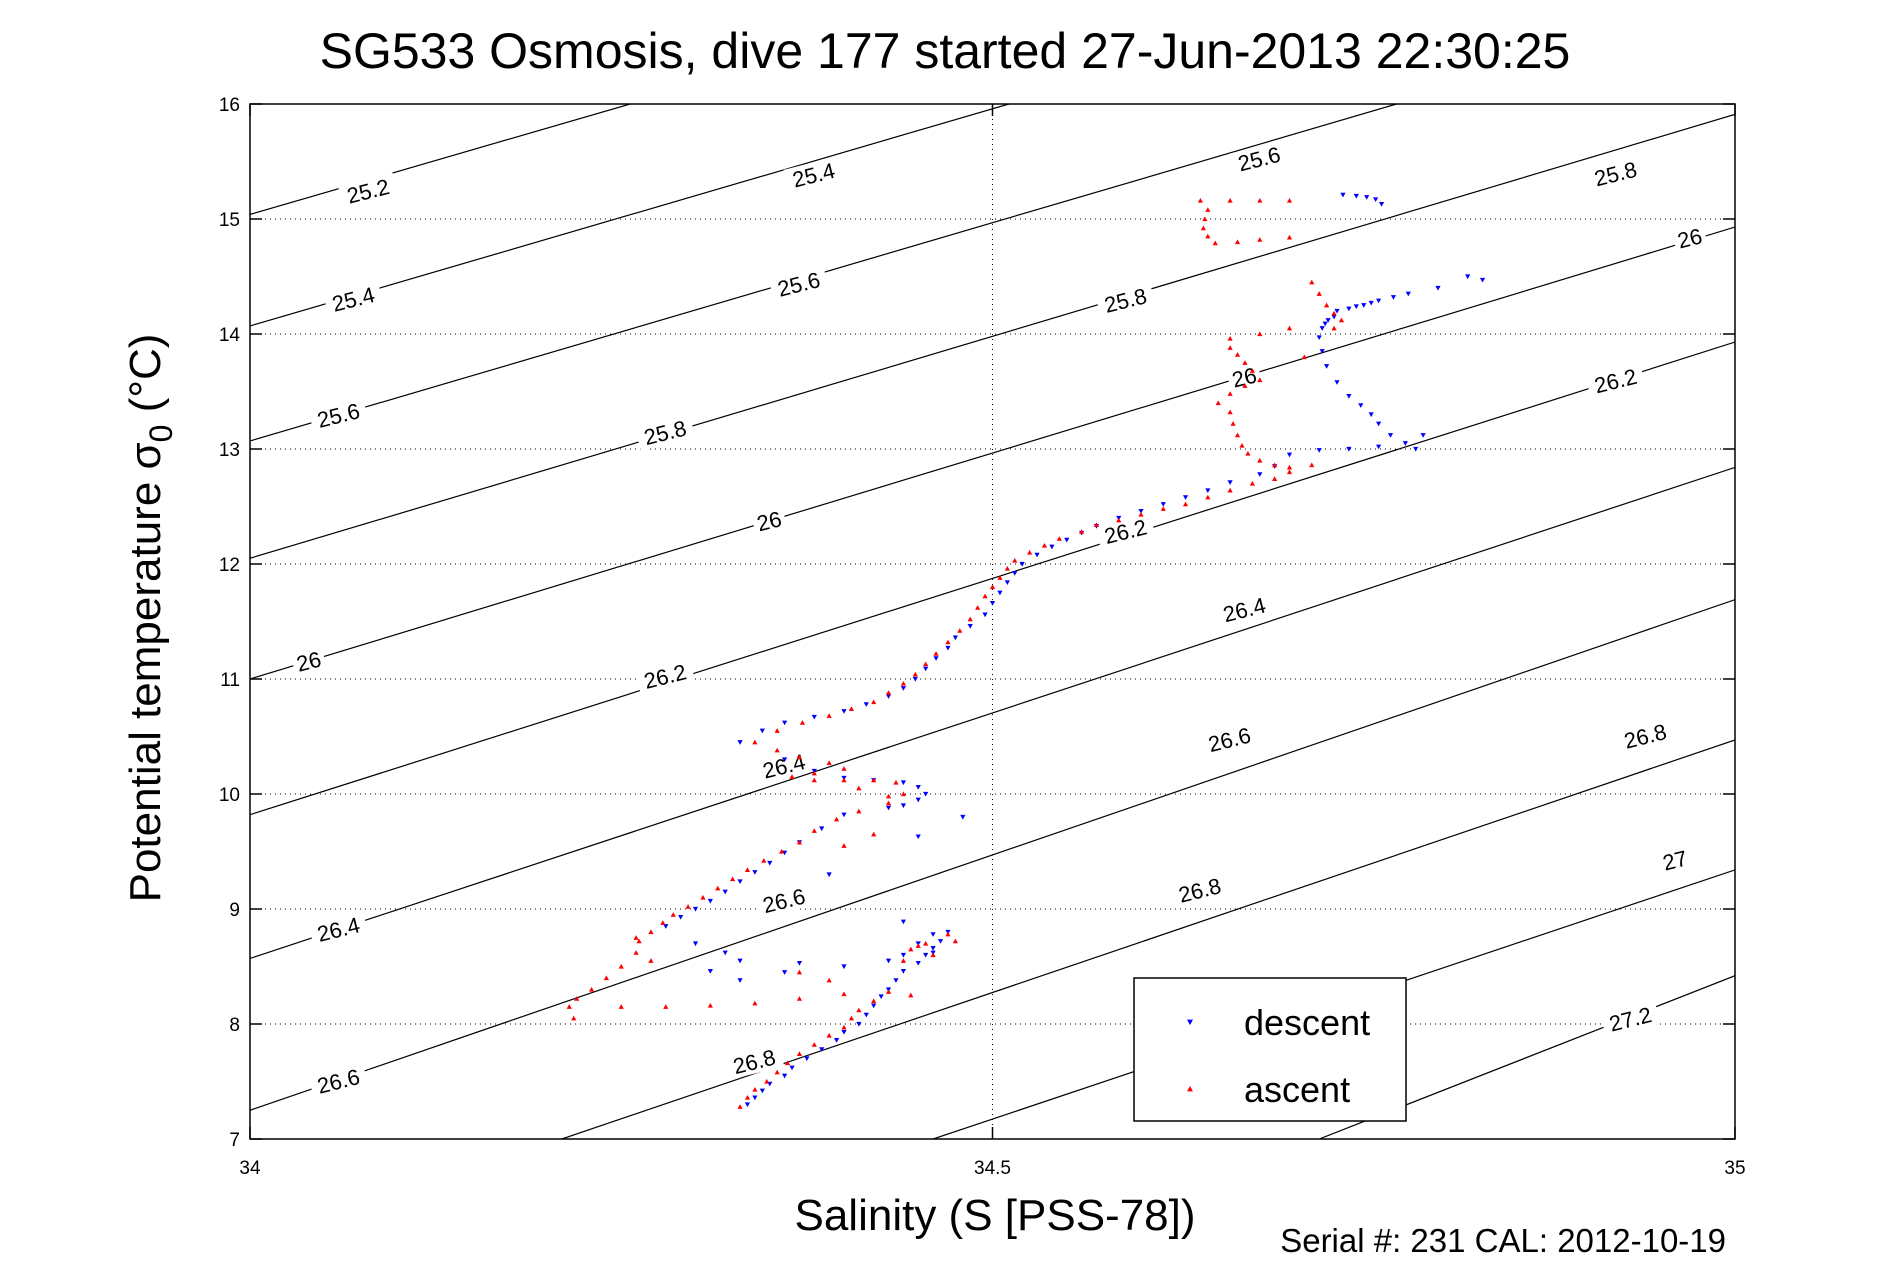  I want to click on y-tick-label: 12, so click(229, 565).